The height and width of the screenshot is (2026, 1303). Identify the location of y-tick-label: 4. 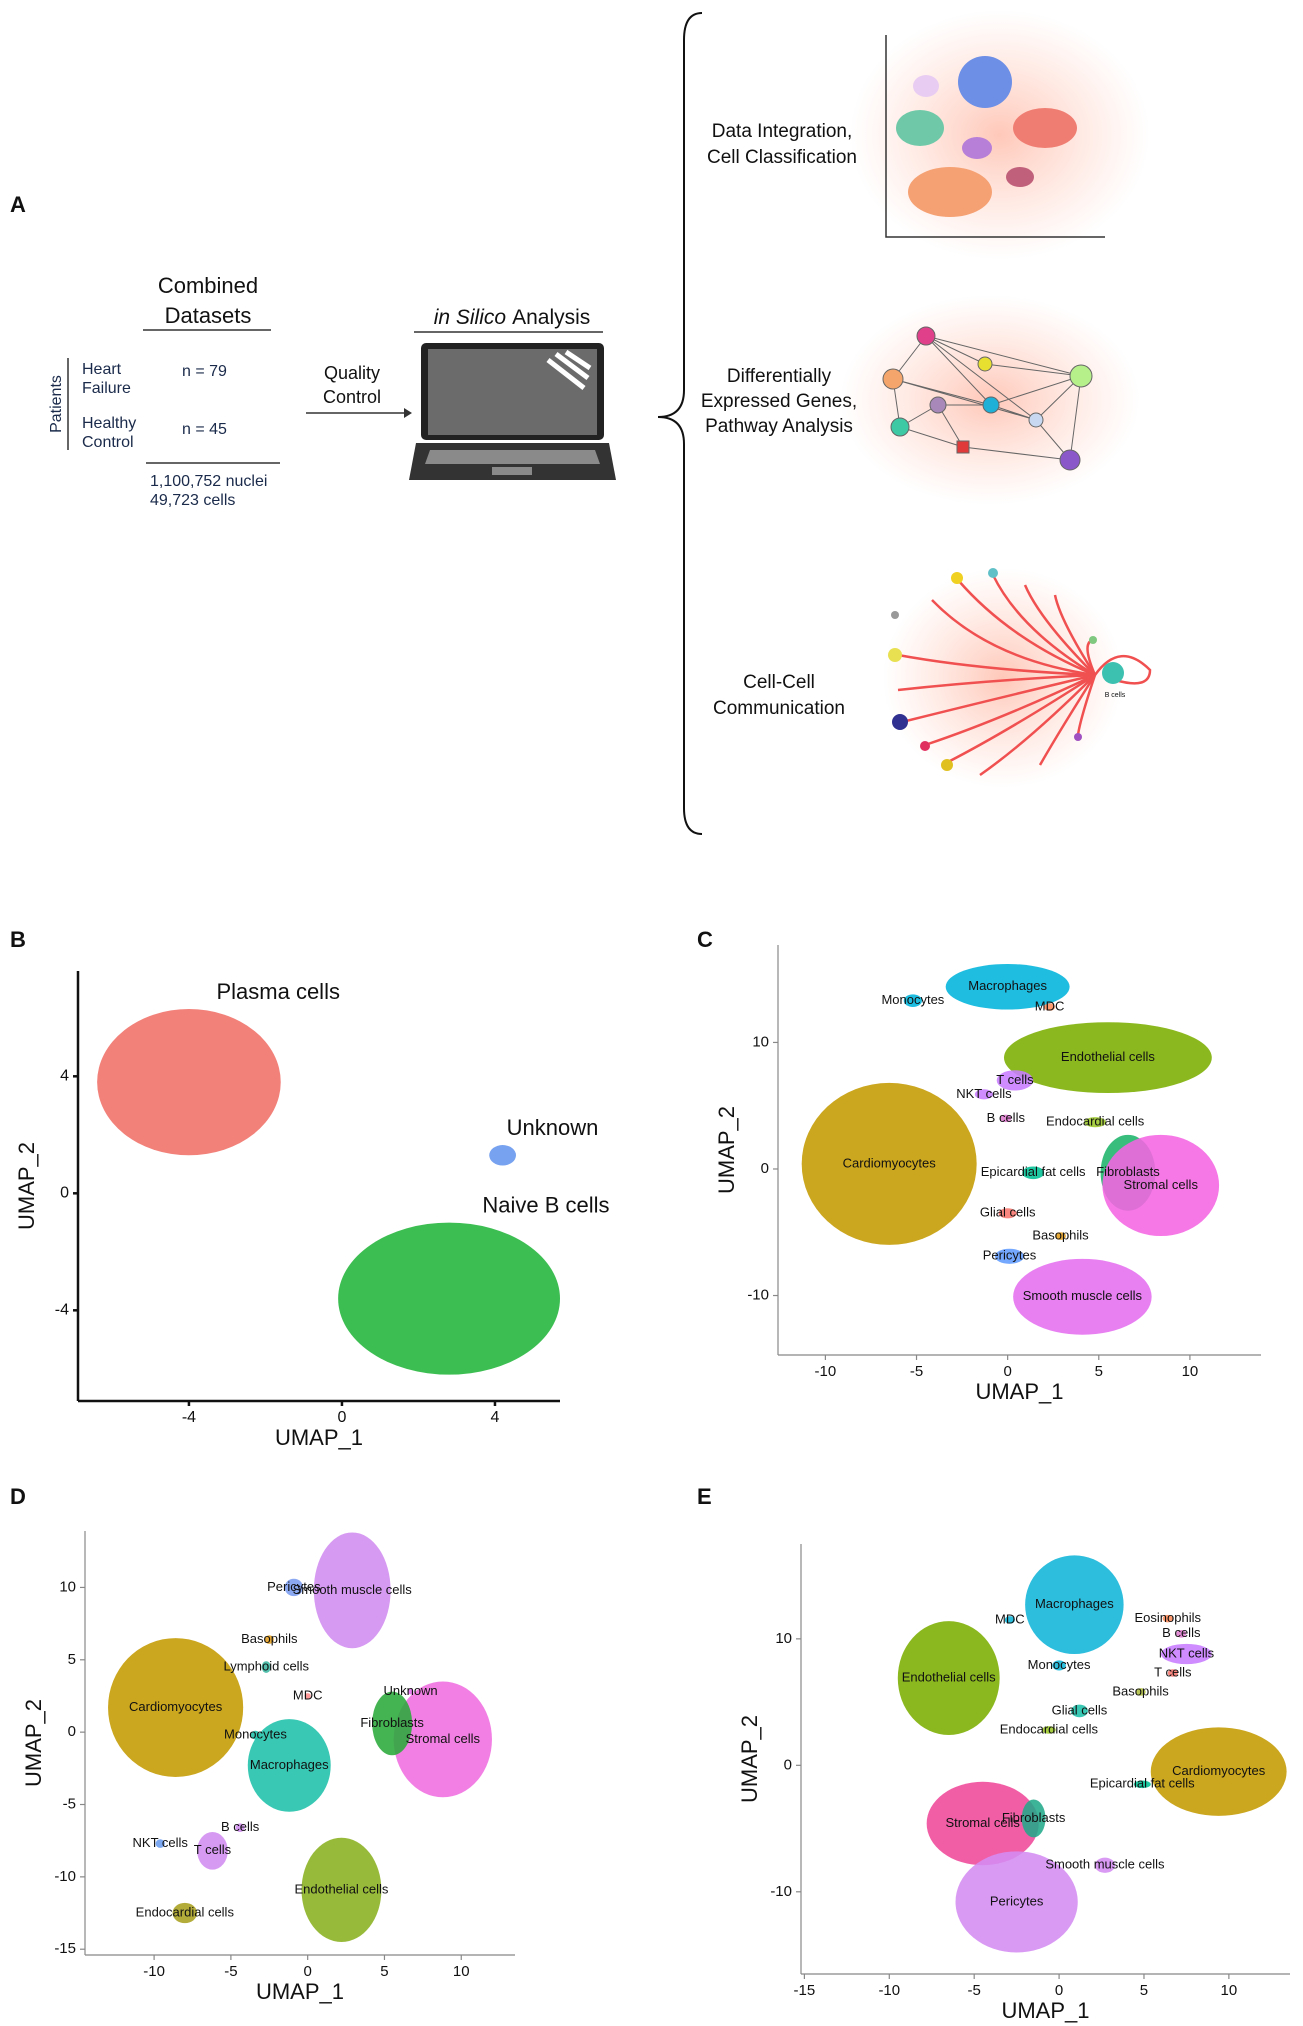
(64, 1076).